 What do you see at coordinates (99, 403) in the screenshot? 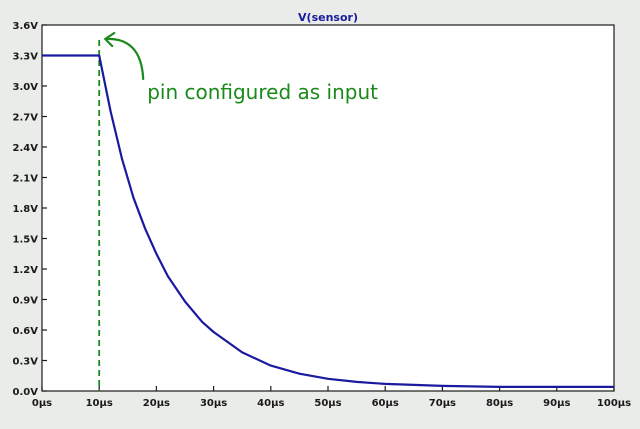
I see `x-tick-label: 10µs` at bounding box center [99, 403].